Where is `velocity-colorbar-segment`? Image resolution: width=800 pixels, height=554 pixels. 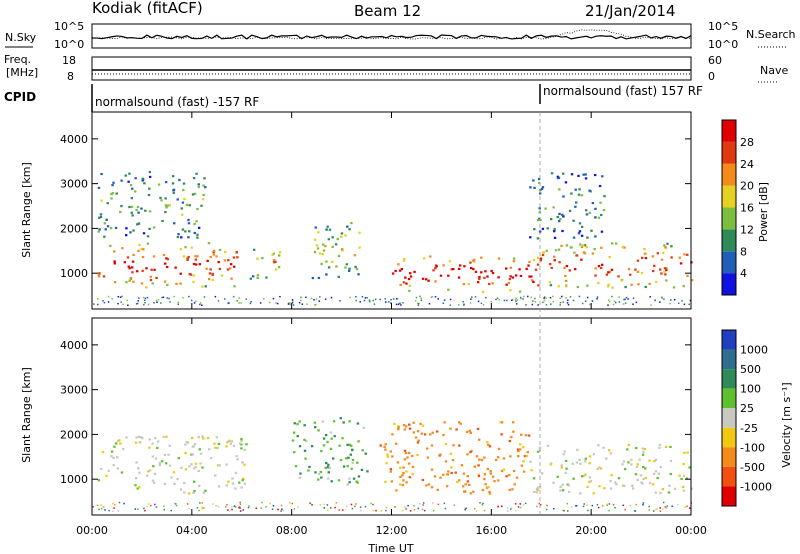 velocity-colorbar-segment is located at coordinates (729, 379).